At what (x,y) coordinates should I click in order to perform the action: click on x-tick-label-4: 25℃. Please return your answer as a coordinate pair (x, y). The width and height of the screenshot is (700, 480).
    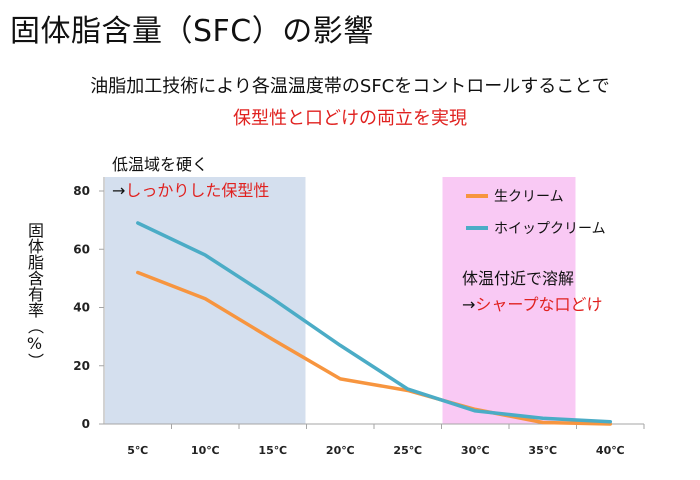
    Looking at the image, I should click on (407, 450).